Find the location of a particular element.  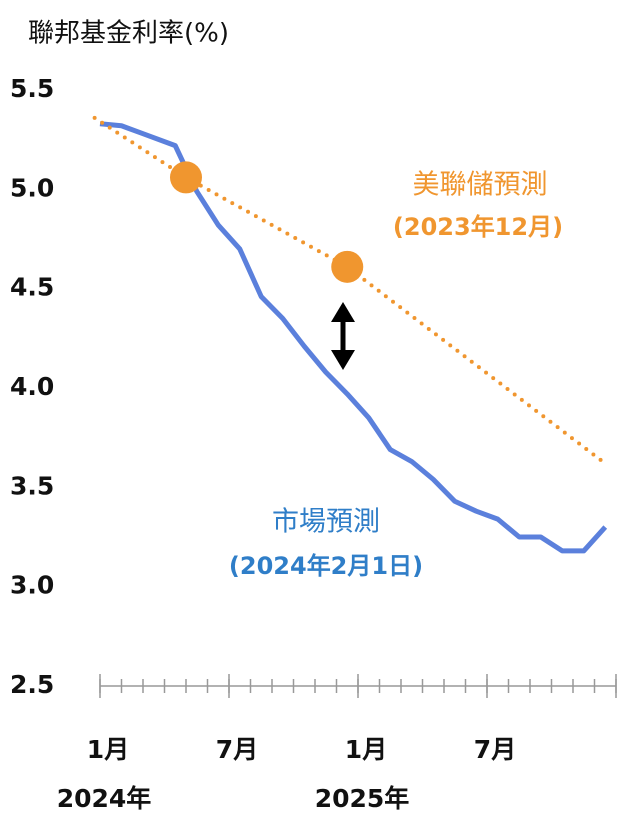

y-tick-label: 5.0 is located at coordinates (32, 187).